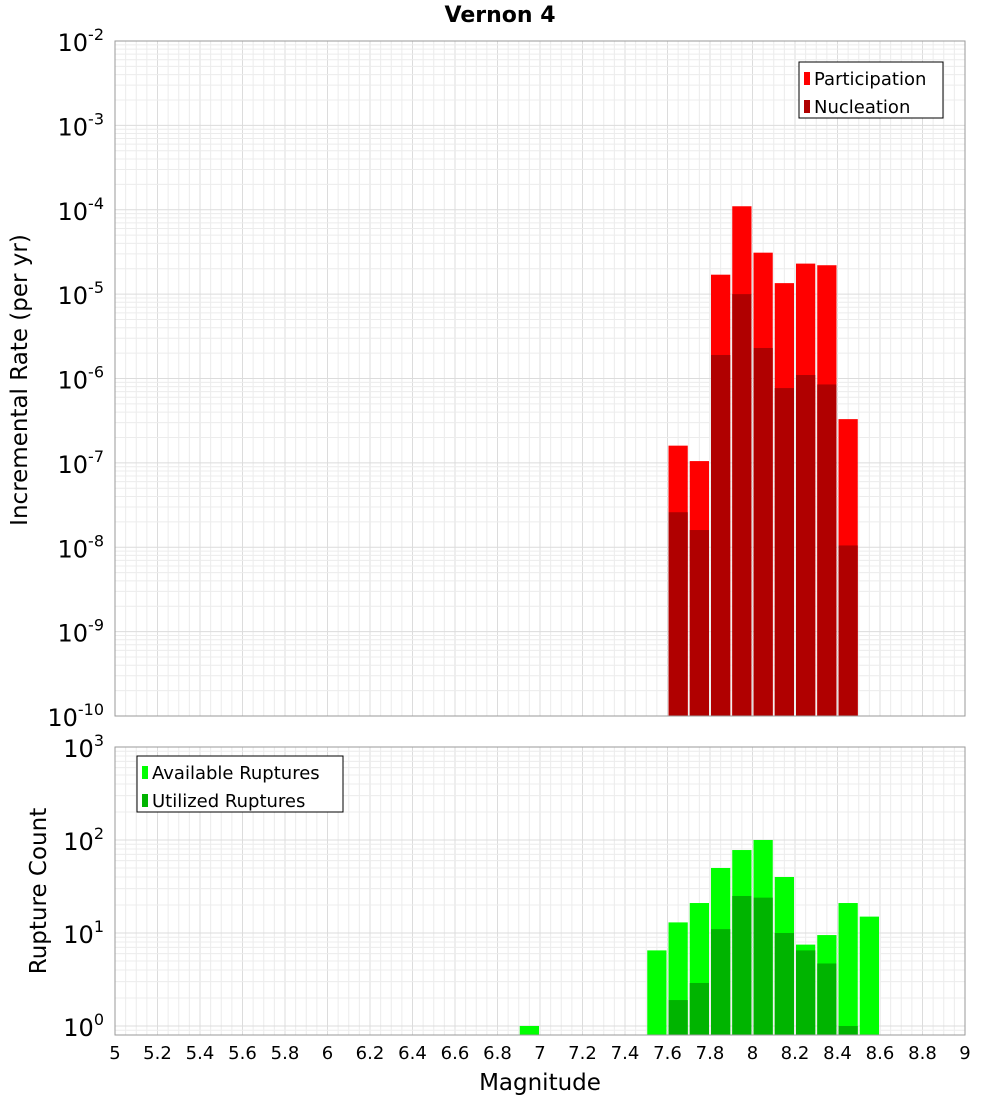 This screenshot has height=1100, width=1000. Describe the element at coordinates (625, 1053) in the screenshot. I see `x-tick-label: 7.4` at that location.